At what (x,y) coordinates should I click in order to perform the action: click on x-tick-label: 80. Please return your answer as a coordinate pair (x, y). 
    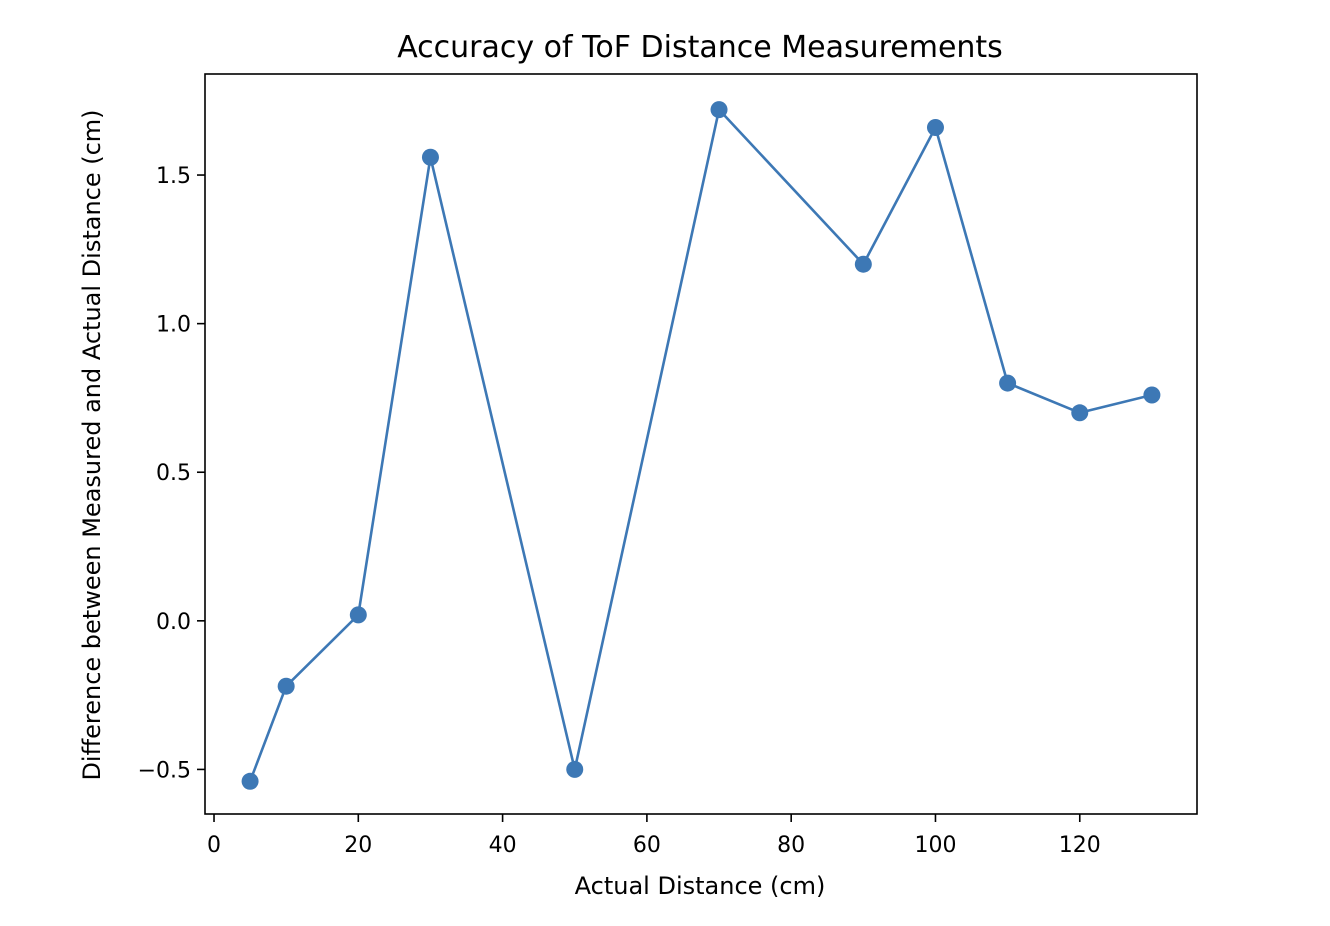
    Looking at the image, I should click on (791, 845).